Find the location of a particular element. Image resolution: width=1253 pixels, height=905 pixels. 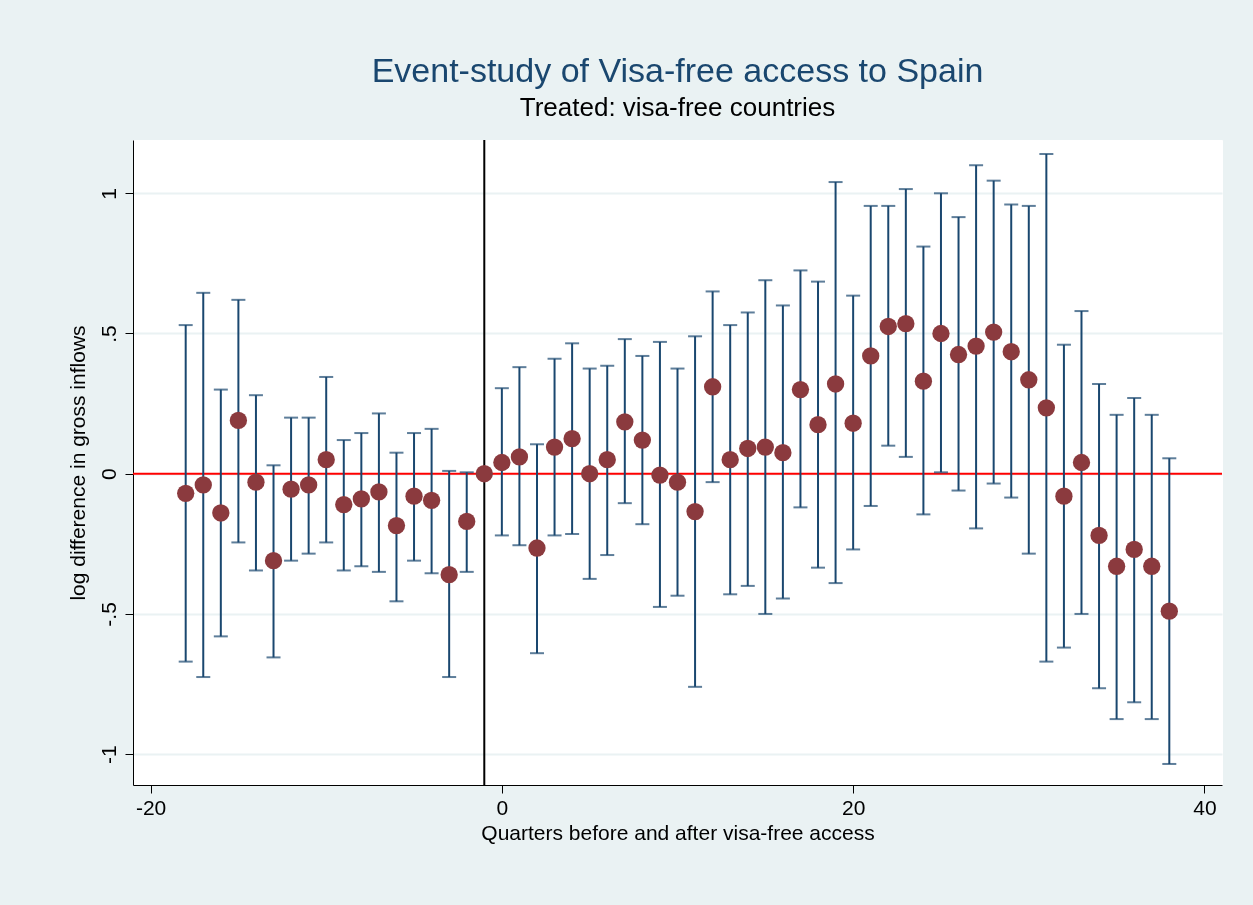

x-axis-title: Quarters before and after visa-free access is located at coordinates (678, 832).